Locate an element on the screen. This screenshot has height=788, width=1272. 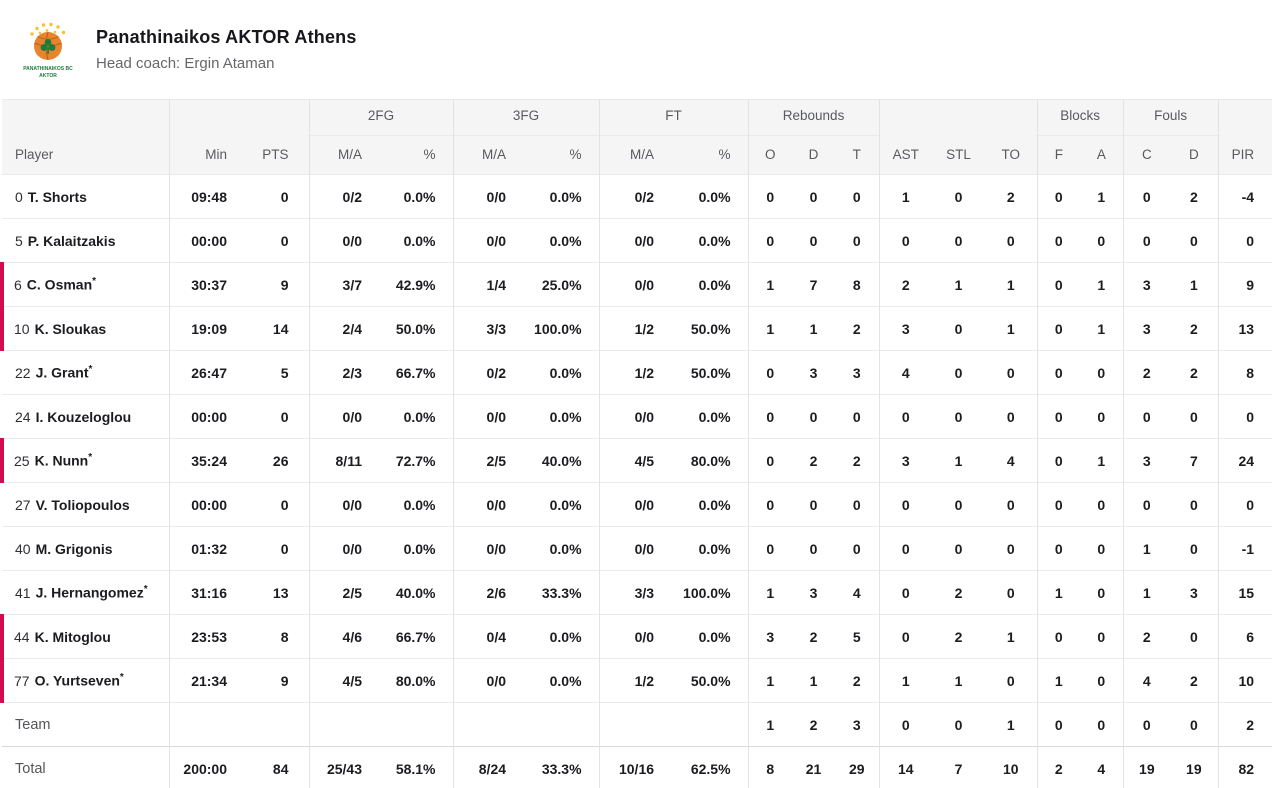
player-name-cell: 40 M. Grigonis is located at coordinates (85, 548).